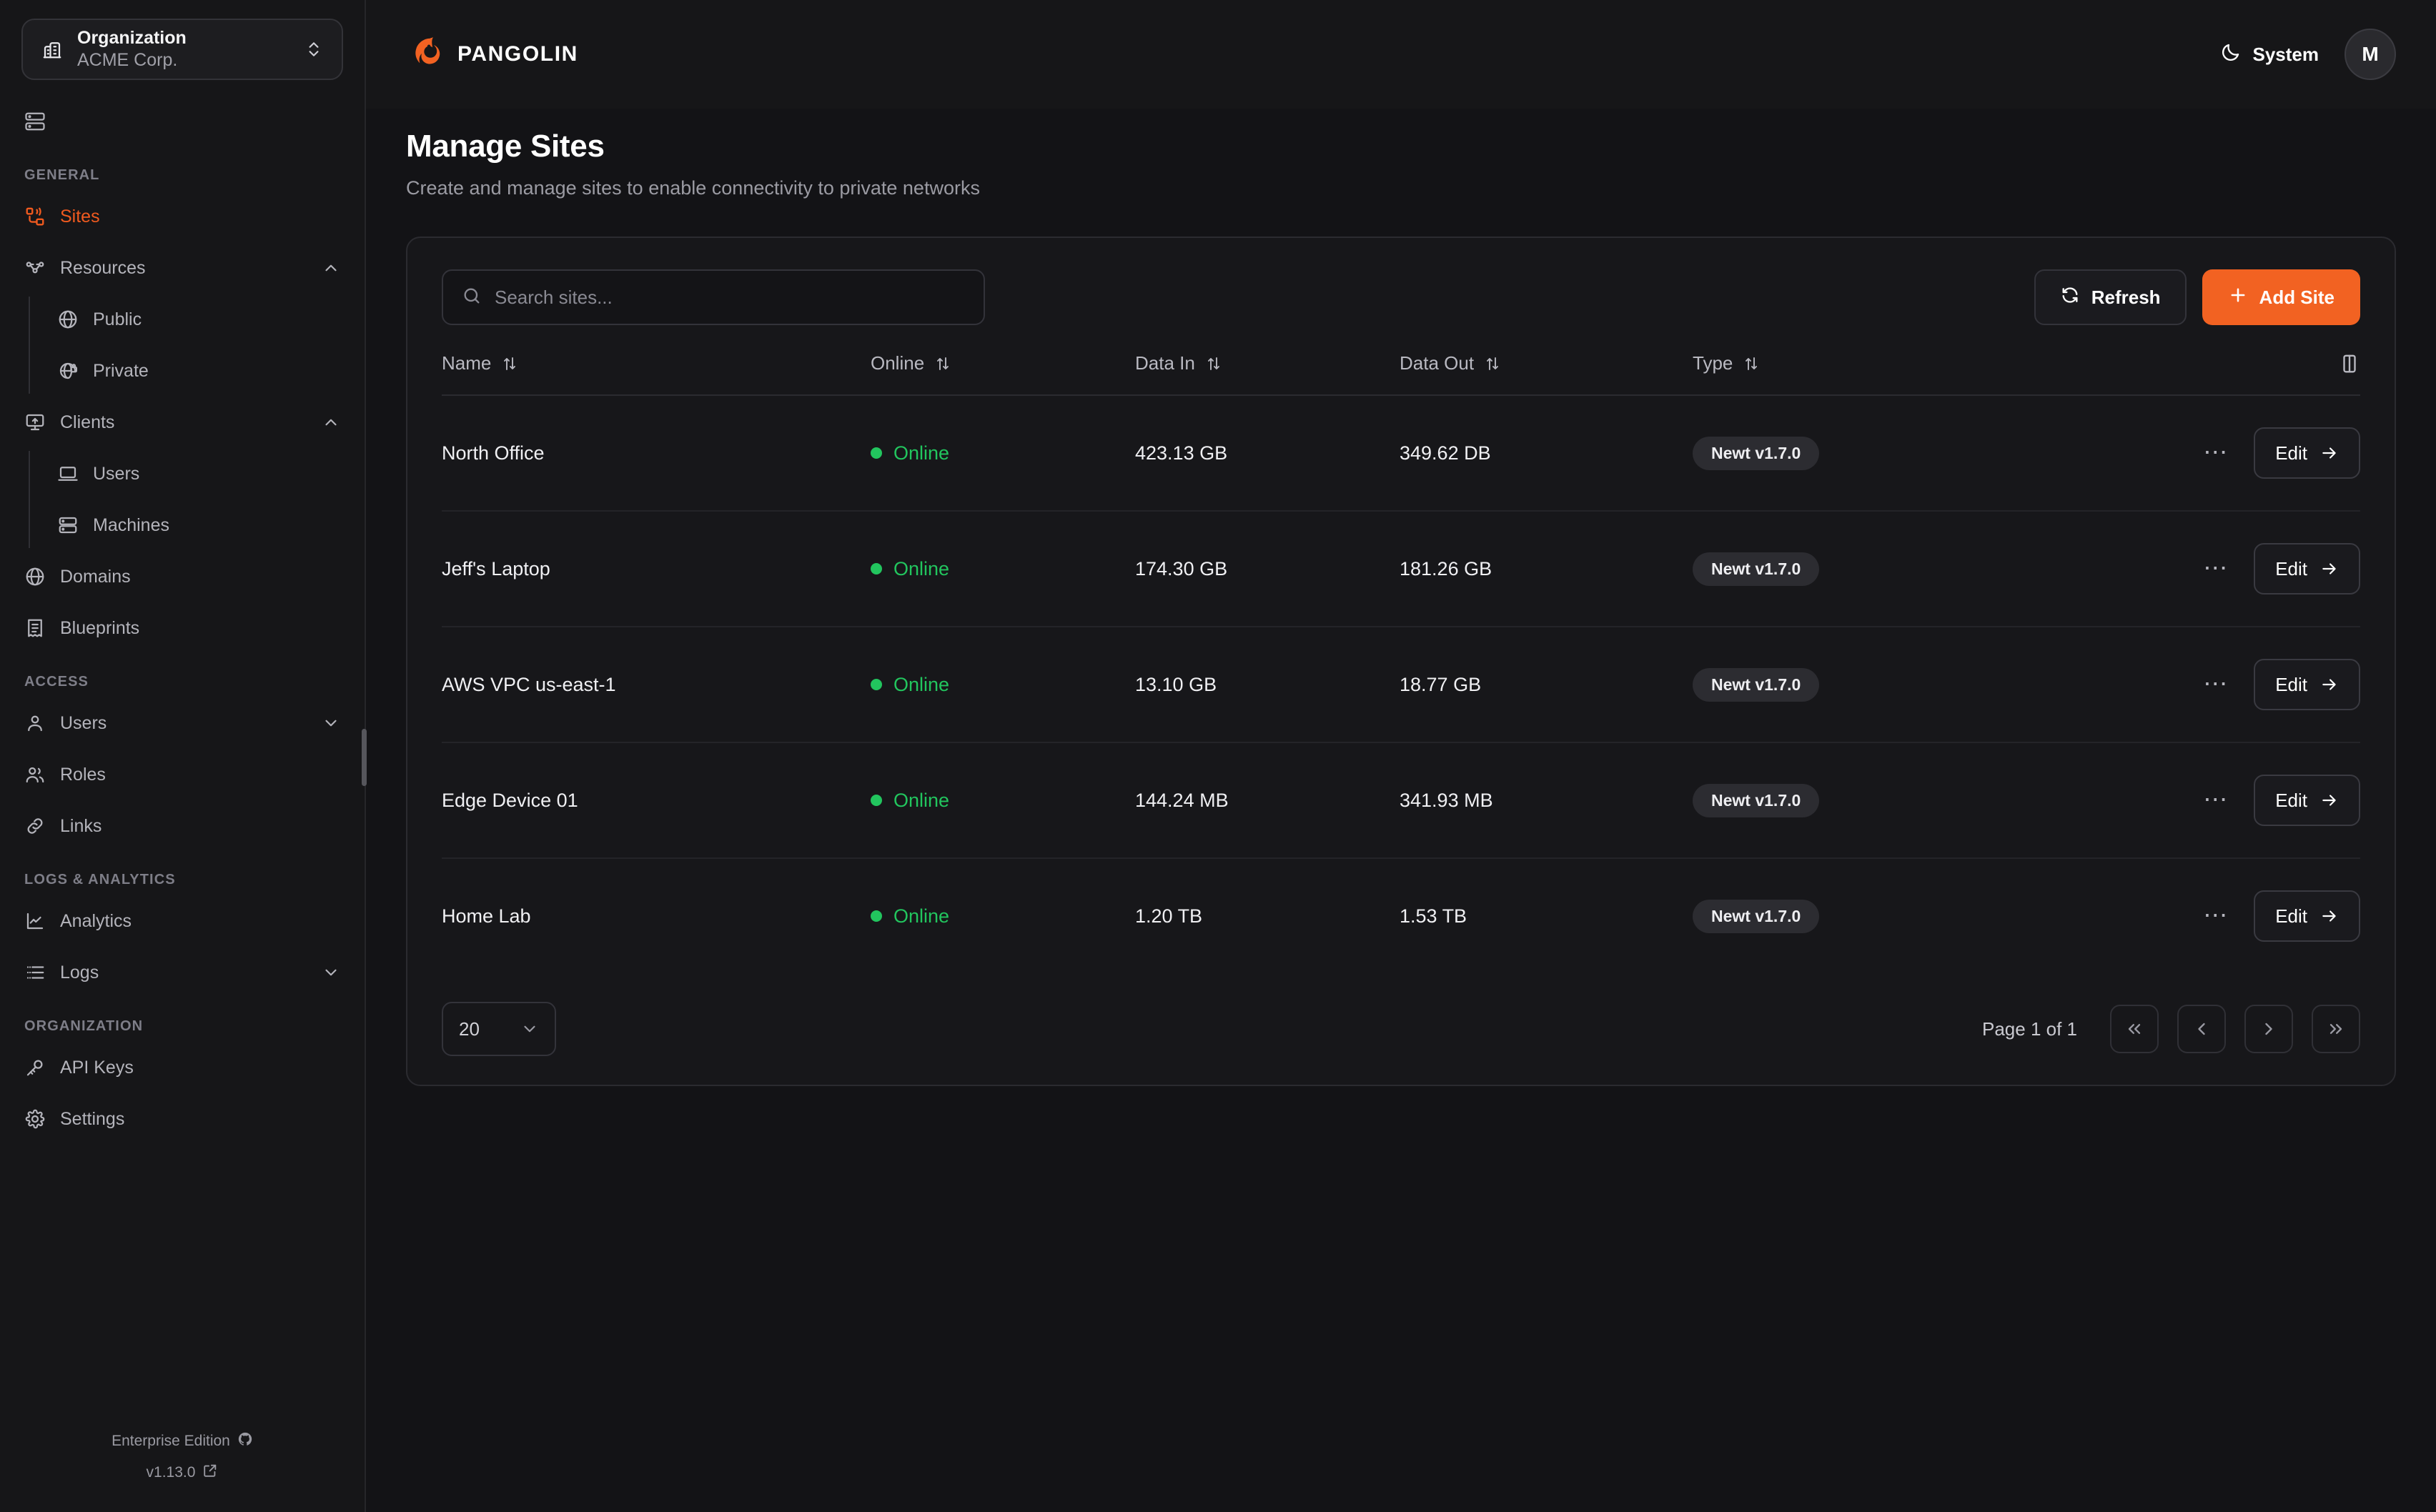 This screenshot has width=2436, height=1512. Describe the element at coordinates (182, 577) in the screenshot. I see `sidebar-item-domains: Domains` at that location.